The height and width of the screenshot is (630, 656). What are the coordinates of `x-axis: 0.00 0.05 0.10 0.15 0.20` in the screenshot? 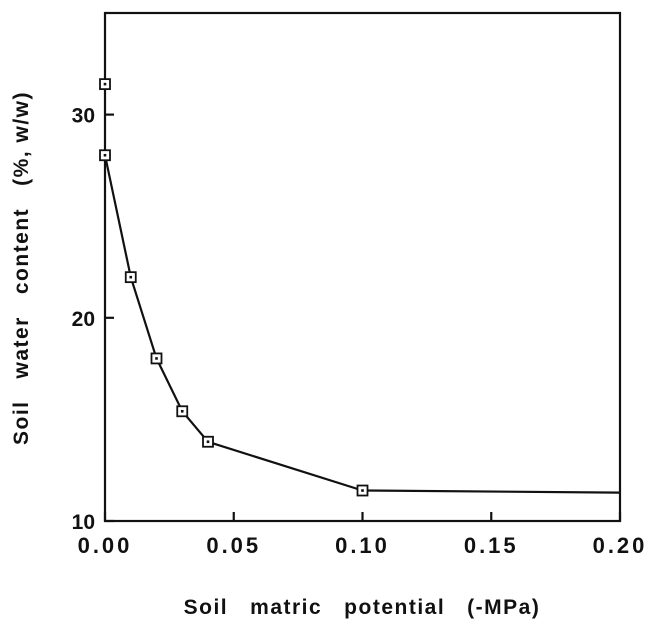 It's located at (363, 535).